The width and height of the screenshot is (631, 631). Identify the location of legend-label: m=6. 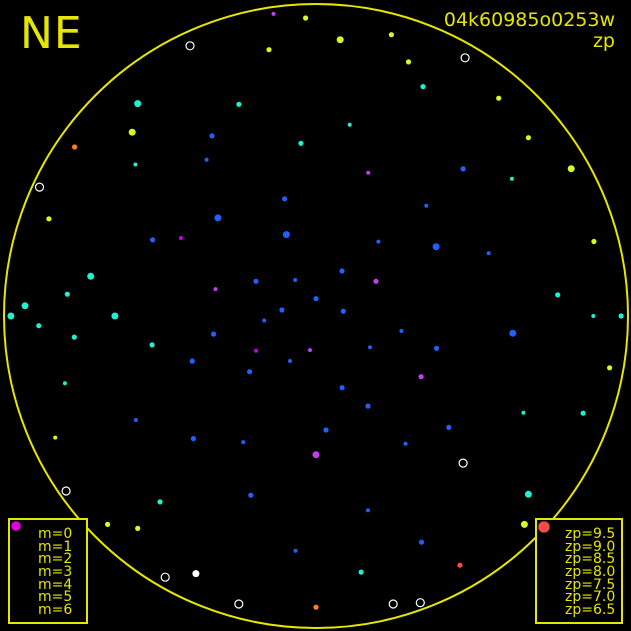
(55, 610).